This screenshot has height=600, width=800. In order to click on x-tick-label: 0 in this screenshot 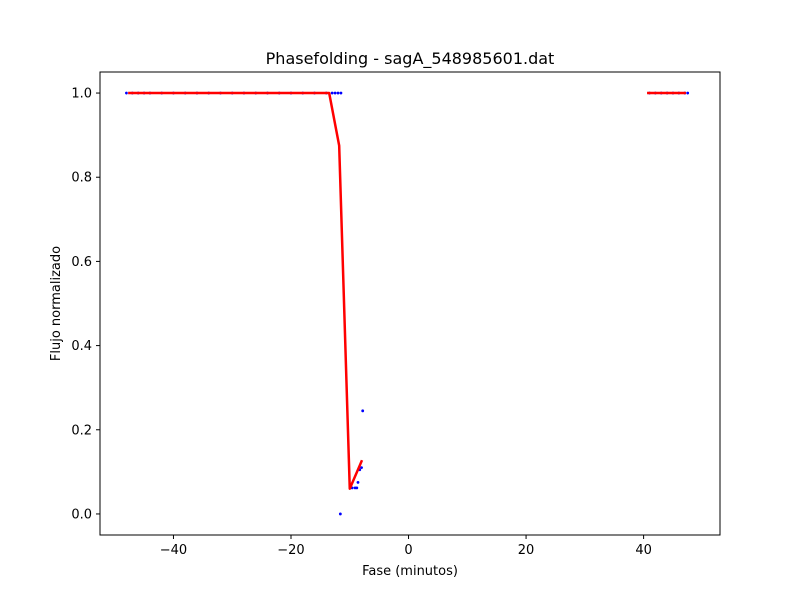, I will do `click(408, 550)`.